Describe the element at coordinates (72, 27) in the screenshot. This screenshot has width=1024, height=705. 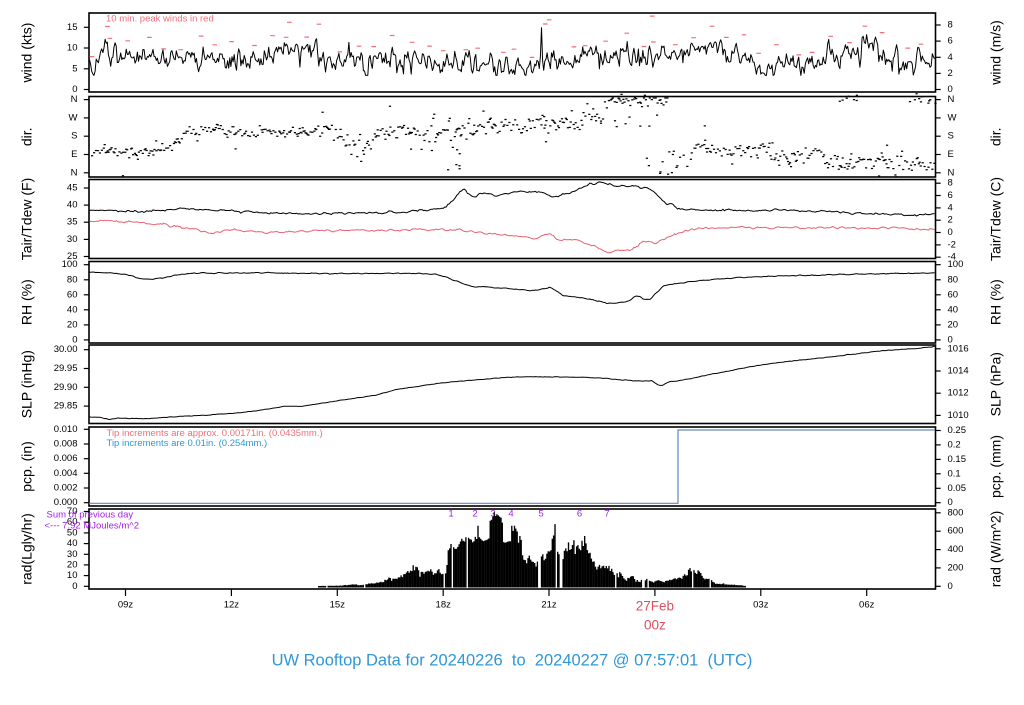
I see `svg-text: 15` at that location.